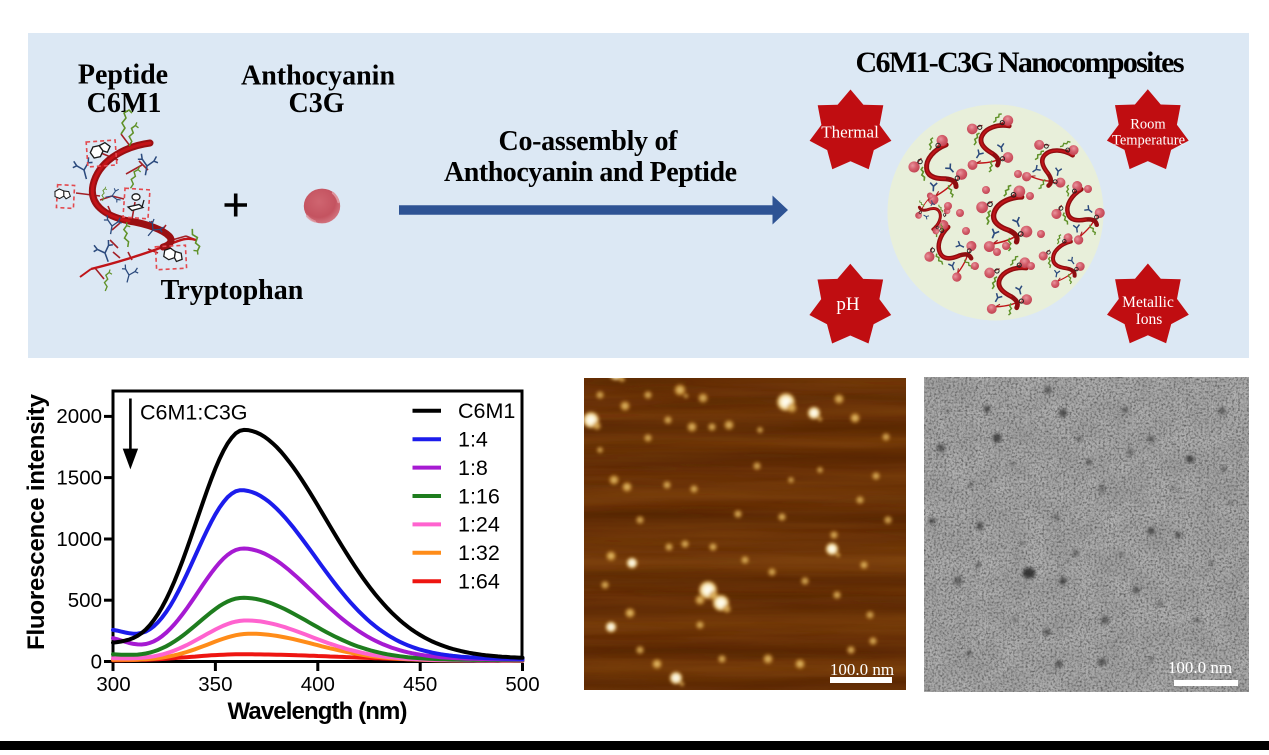  What do you see at coordinates (848, 304) in the screenshot?
I see `svg-text: pH` at bounding box center [848, 304].